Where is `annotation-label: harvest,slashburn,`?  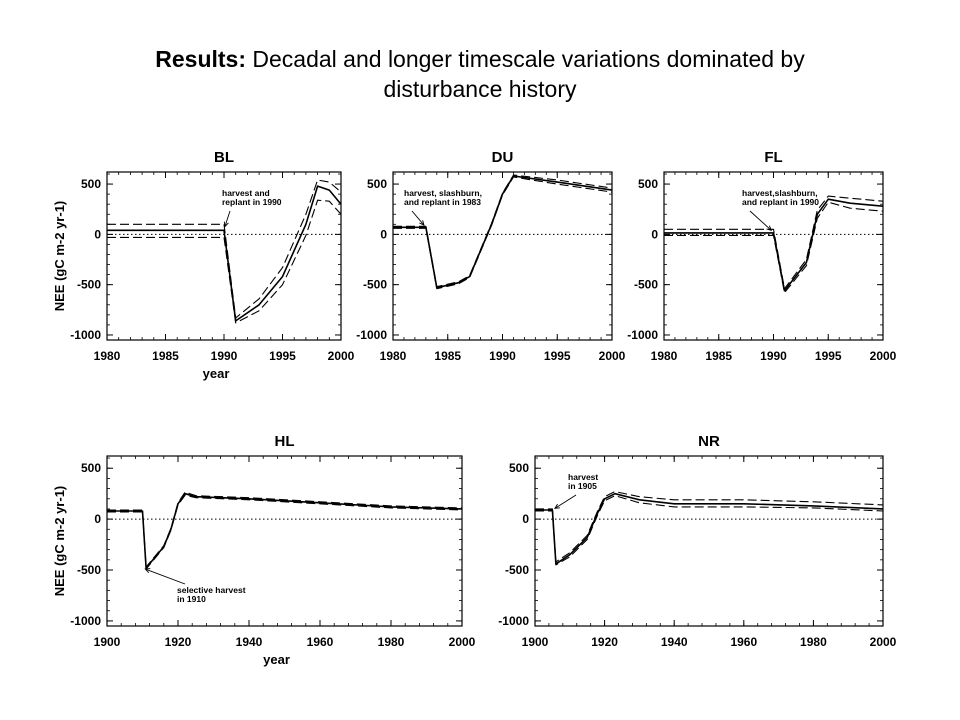 annotation-label: harvest,slashburn, is located at coordinates (780, 193).